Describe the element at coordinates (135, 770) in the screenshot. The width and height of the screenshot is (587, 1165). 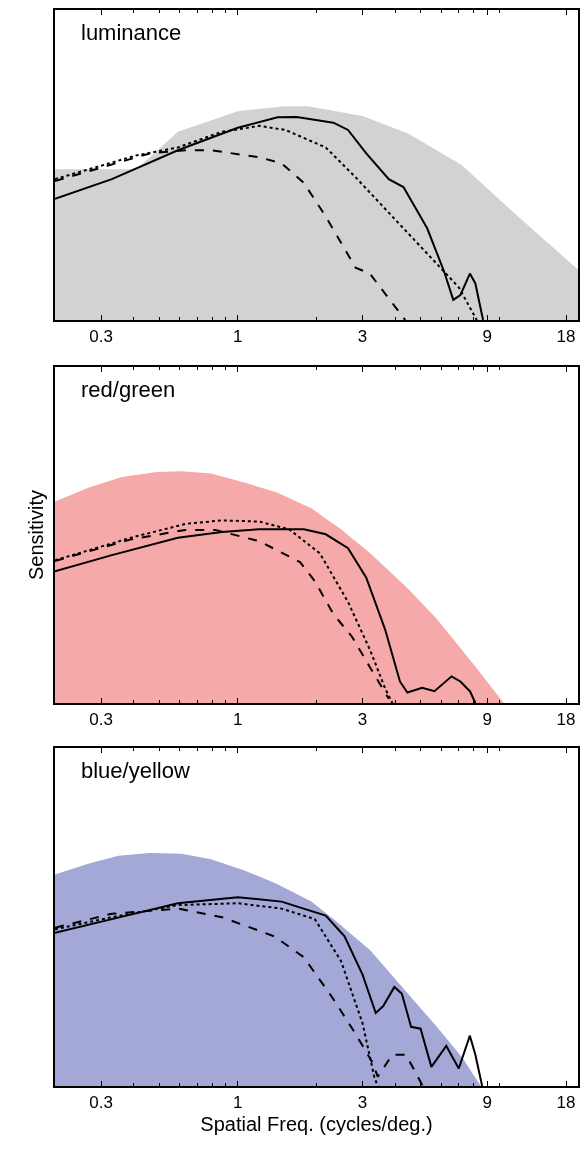
I see `chart-title: blue/yellow` at that location.